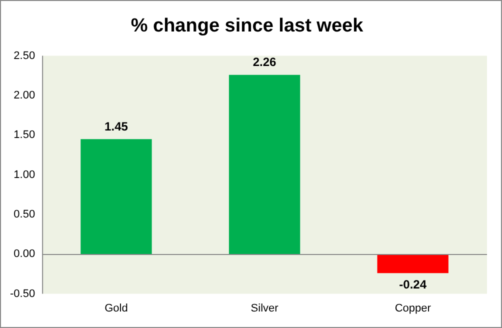 Image resolution: width=502 pixels, height=328 pixels. What do you see at coordinates (247, 26) in the screenshot?
I see `chart-title: % change since last week` at bounding box center [247, 26].